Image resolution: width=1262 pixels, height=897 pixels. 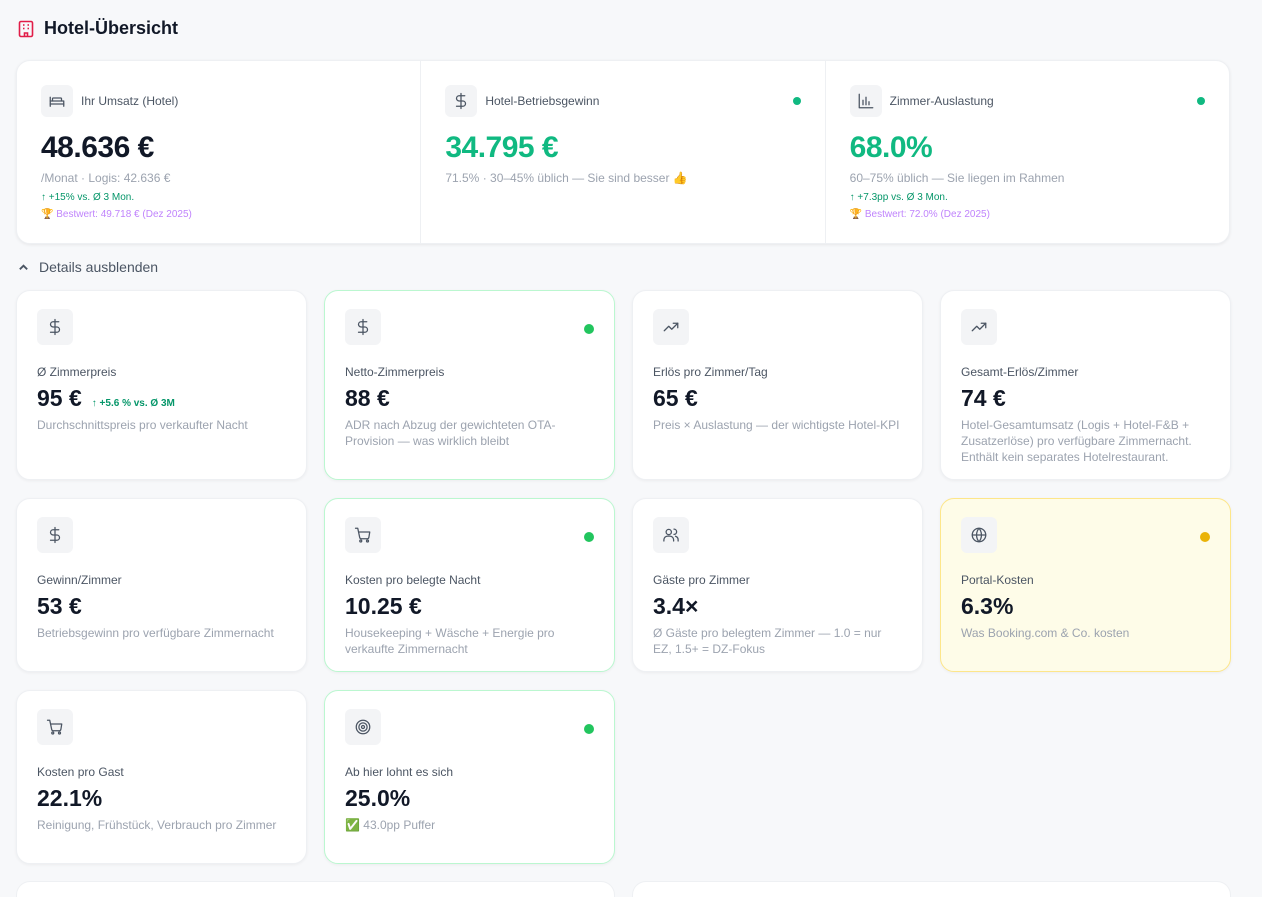 What do you see at coordinates (378, 798) in the screenshot?
I see `metric-value: 25.0%` at bounding box center [378, 798].